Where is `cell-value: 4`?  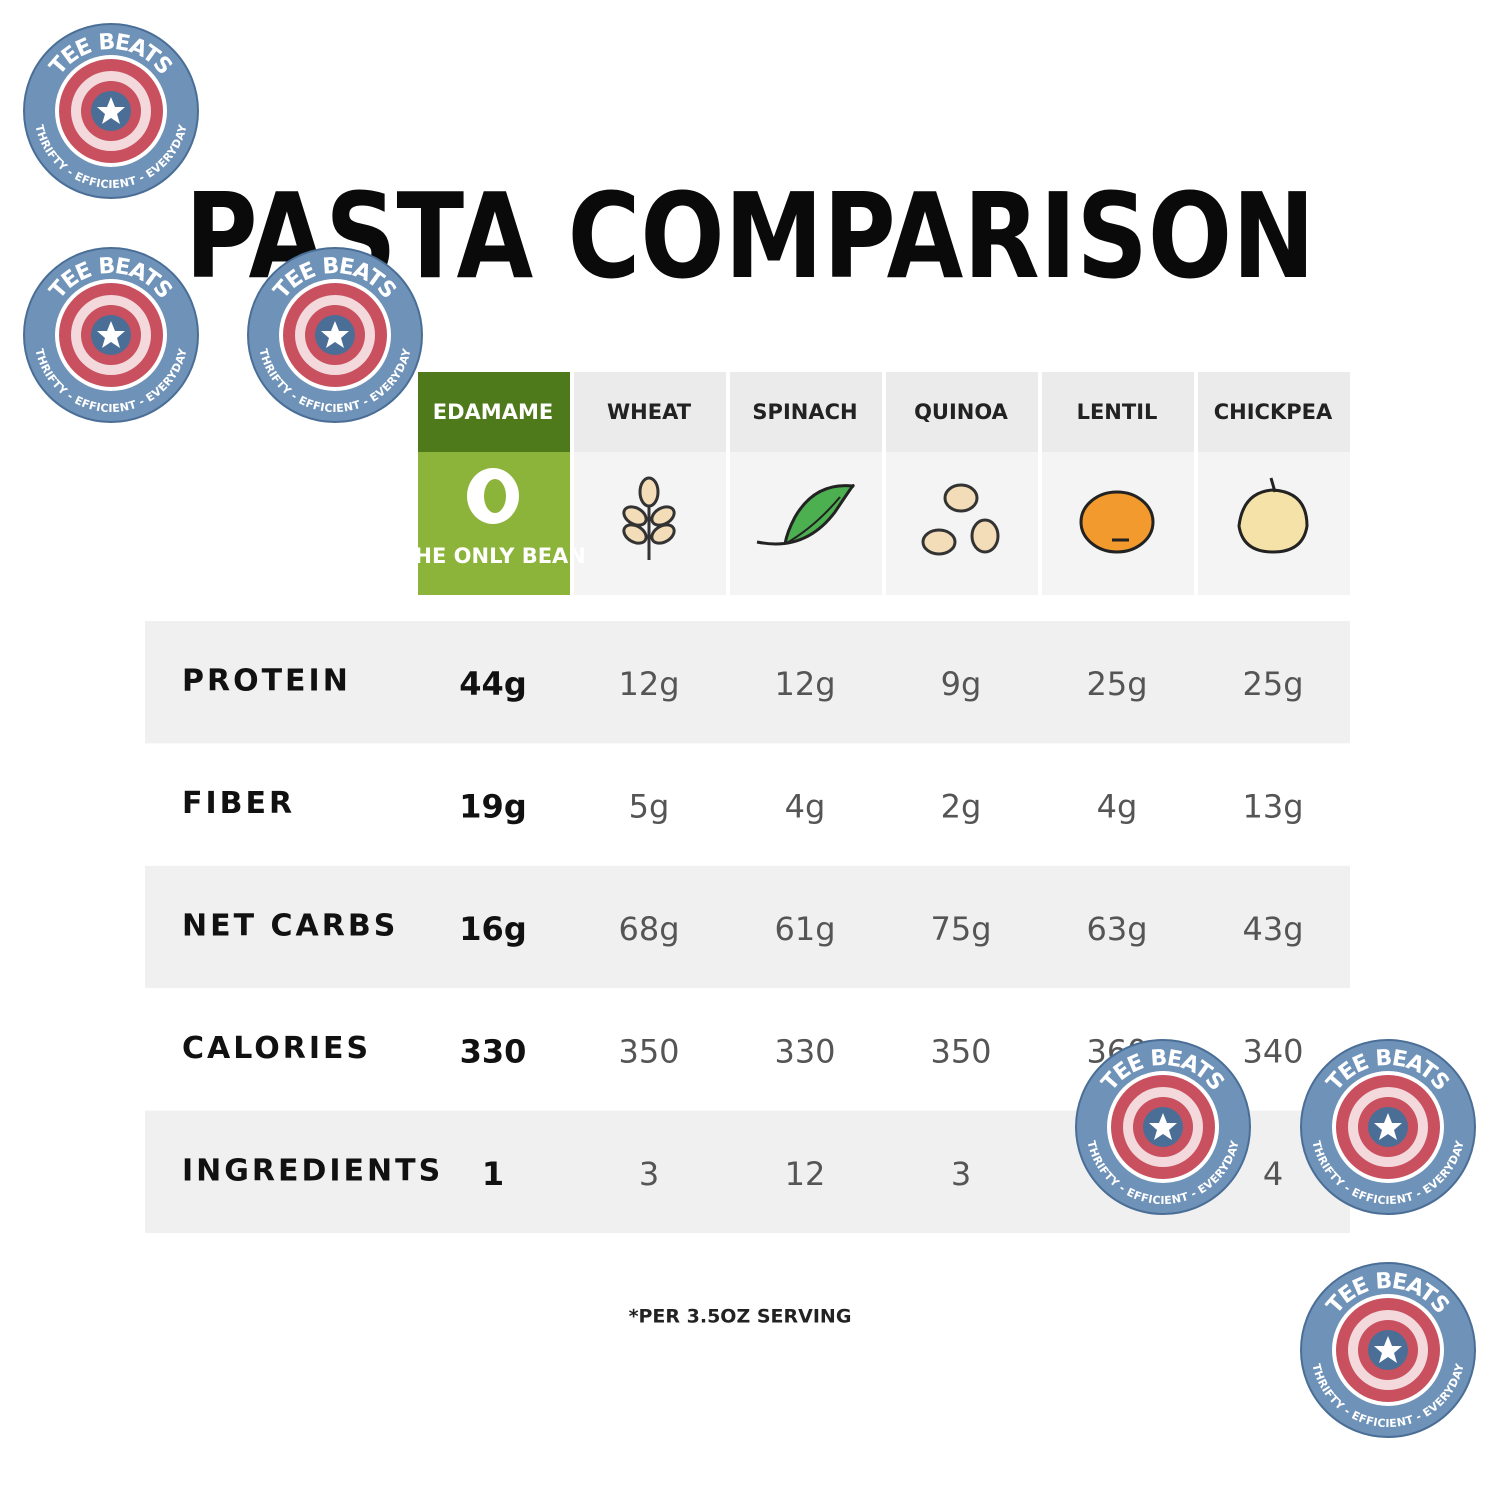
cell-value: 4 is located at coordinates (1273, 1174).